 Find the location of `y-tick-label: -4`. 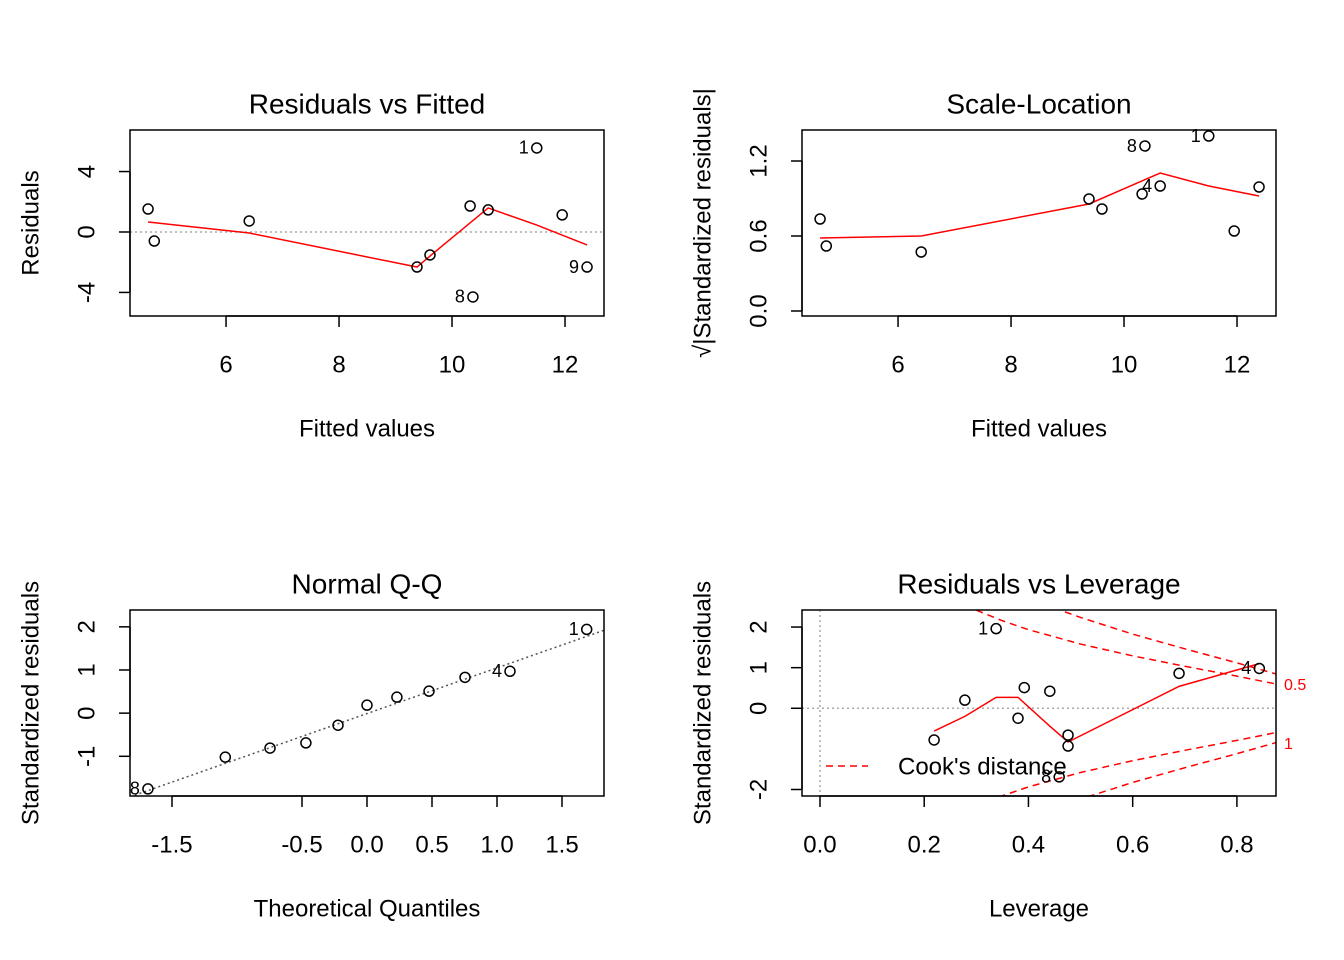

y-tick-label: -4 is located at coordinates (86, 292).